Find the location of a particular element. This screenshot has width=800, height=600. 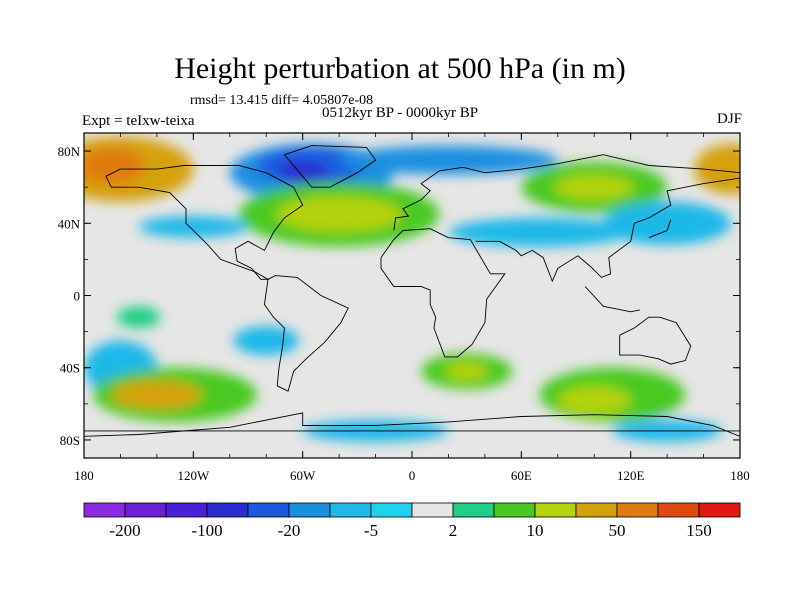

period-label: 0512kyr BP - 0000kyr BP is located at coordinates (400, 113).